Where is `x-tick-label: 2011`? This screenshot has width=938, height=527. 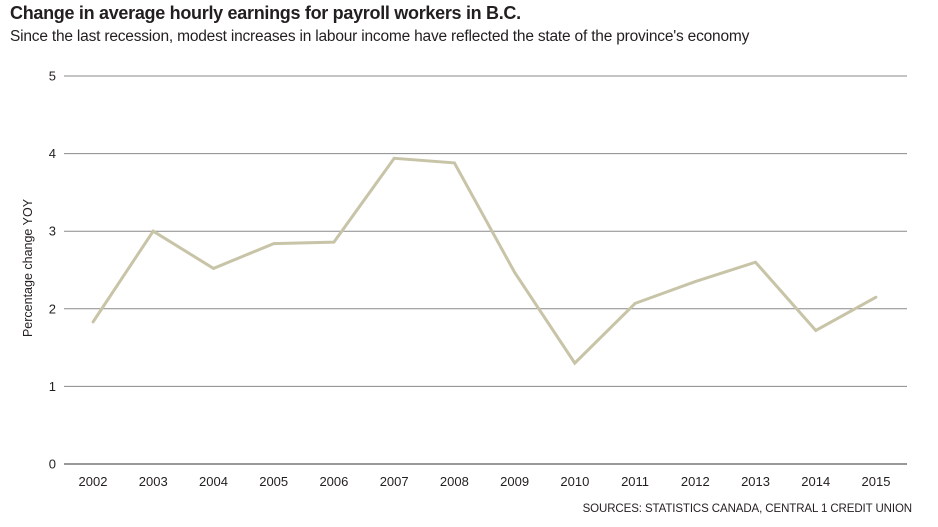
x-tick-label: 2011 is located at coordinates (635, 481).